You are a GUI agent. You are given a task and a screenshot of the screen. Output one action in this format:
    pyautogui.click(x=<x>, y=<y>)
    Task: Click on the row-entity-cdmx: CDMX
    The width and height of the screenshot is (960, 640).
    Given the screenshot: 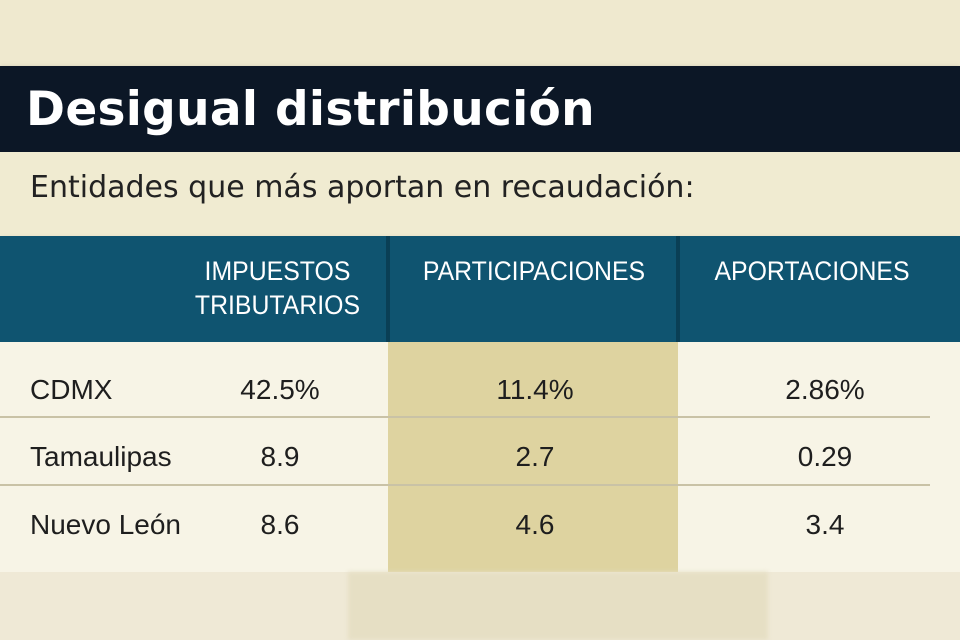 What is the action you would take?
    pyautogui.click(x=71, y=389)
    